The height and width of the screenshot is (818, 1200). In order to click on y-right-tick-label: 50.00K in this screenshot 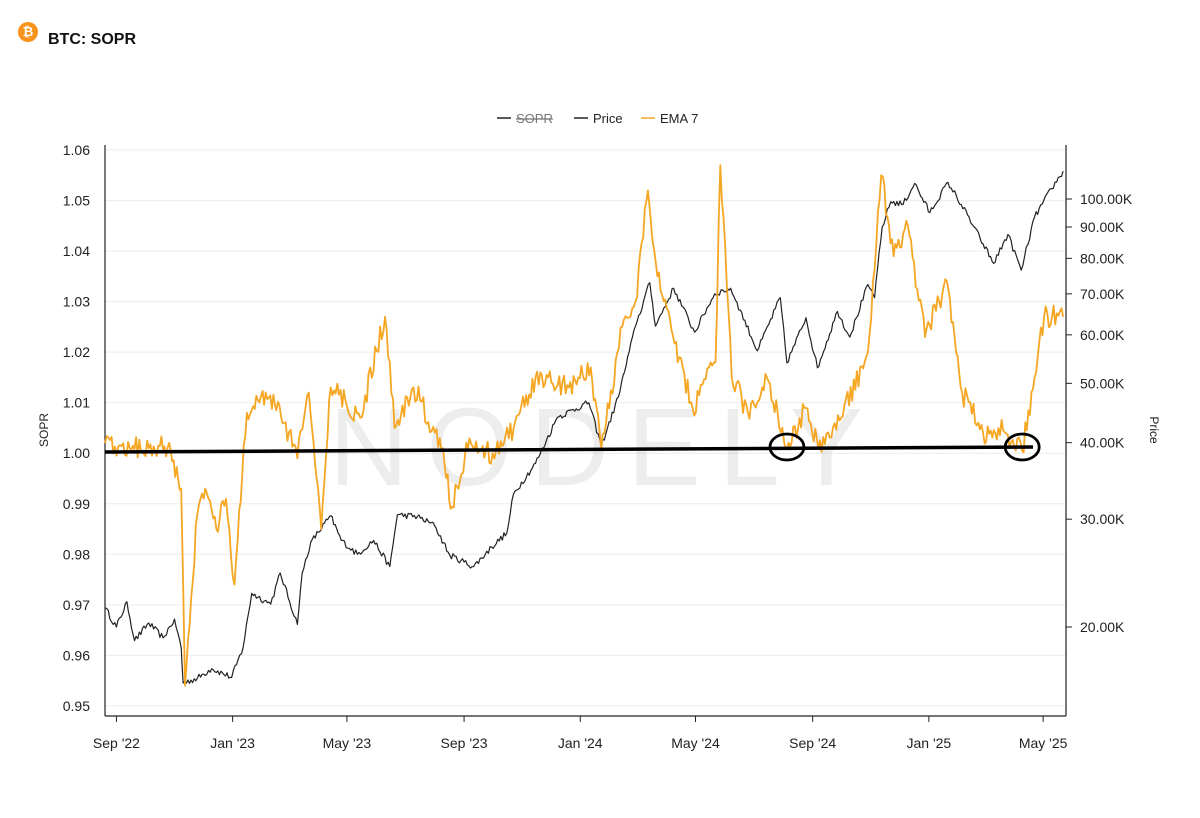, I will do `click(1102, 383)`.